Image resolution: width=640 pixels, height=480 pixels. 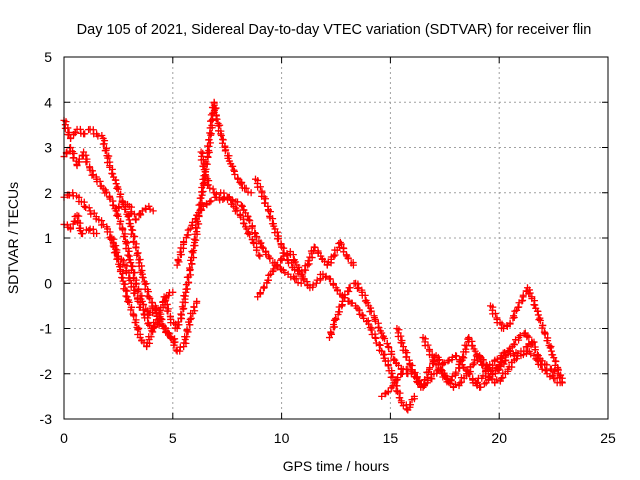 I want to click on x-tick-label: 5, so click(x=173, y=438).